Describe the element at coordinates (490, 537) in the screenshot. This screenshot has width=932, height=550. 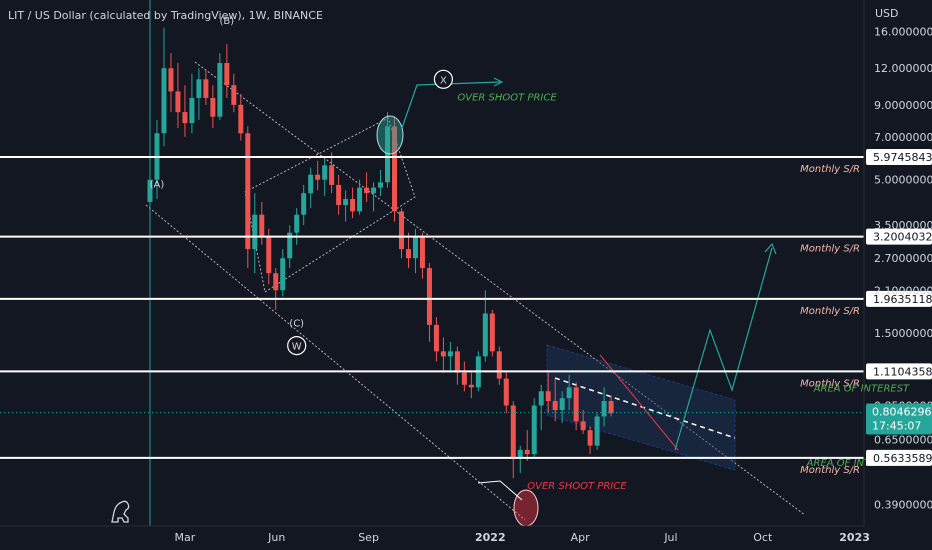
I see `time-tick-label: 2022` at that location.